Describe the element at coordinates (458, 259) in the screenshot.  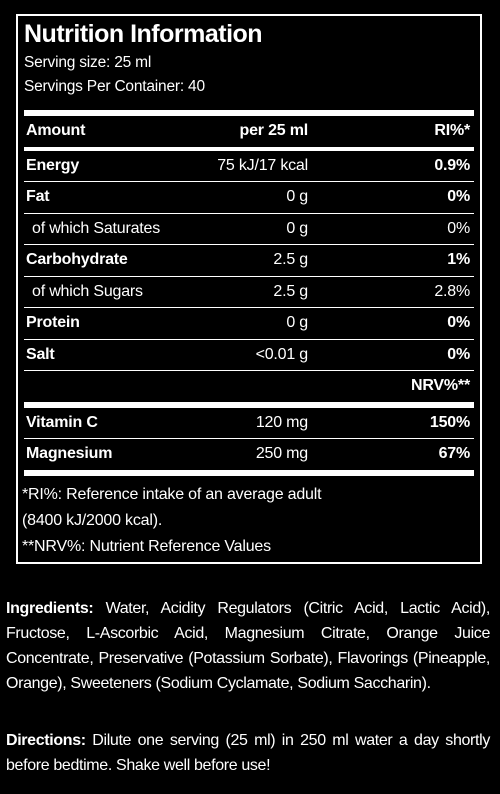
I see `nutrient-percent: 1%` at that location.